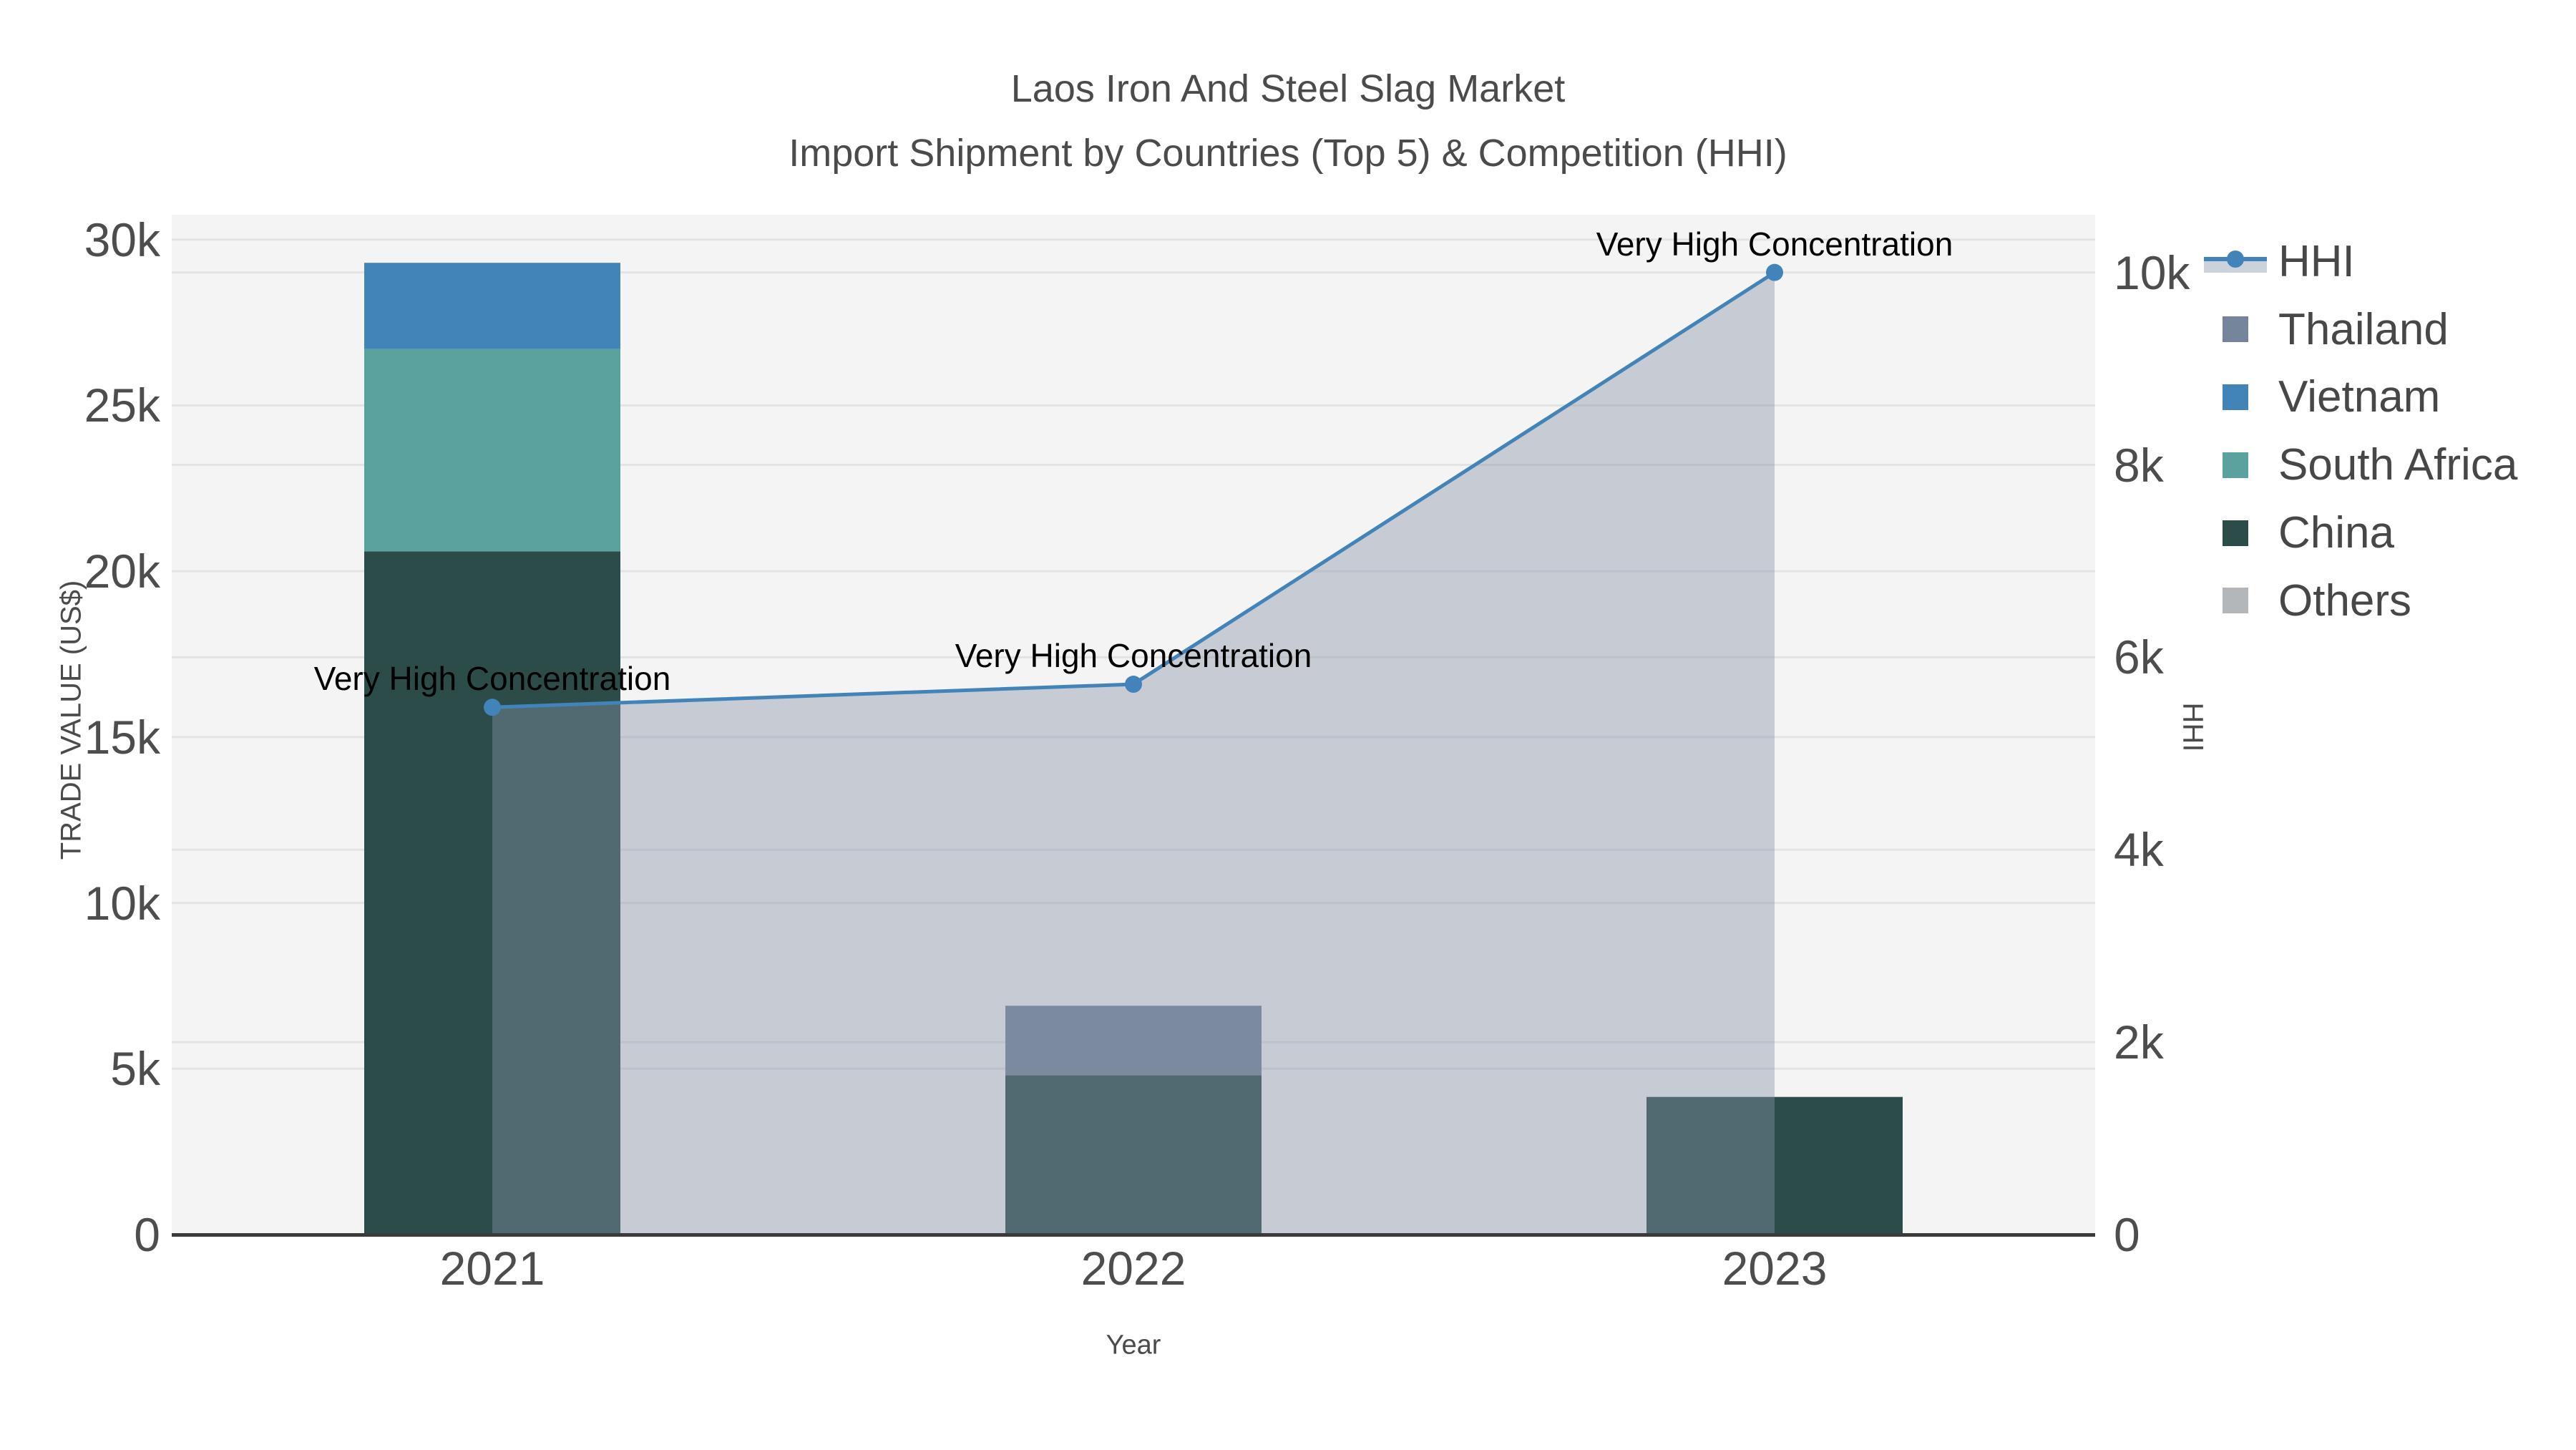 The image size is (2576, 1450). I want to click on south-africa-swatch-icon, so click(2235, 465).